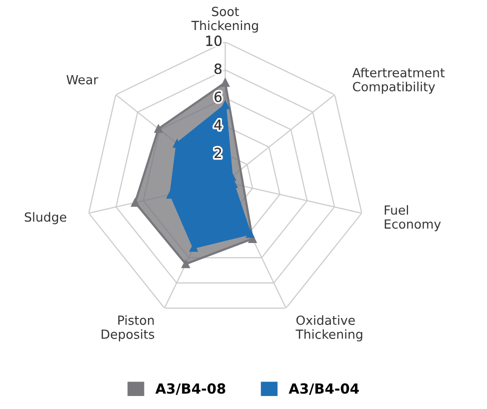 This screenshot has width=487, height=409. What do you see at coordinates (218, 153) in the screenshot?
I see `y-tick-label: 2` at bounding box center [218, 153].